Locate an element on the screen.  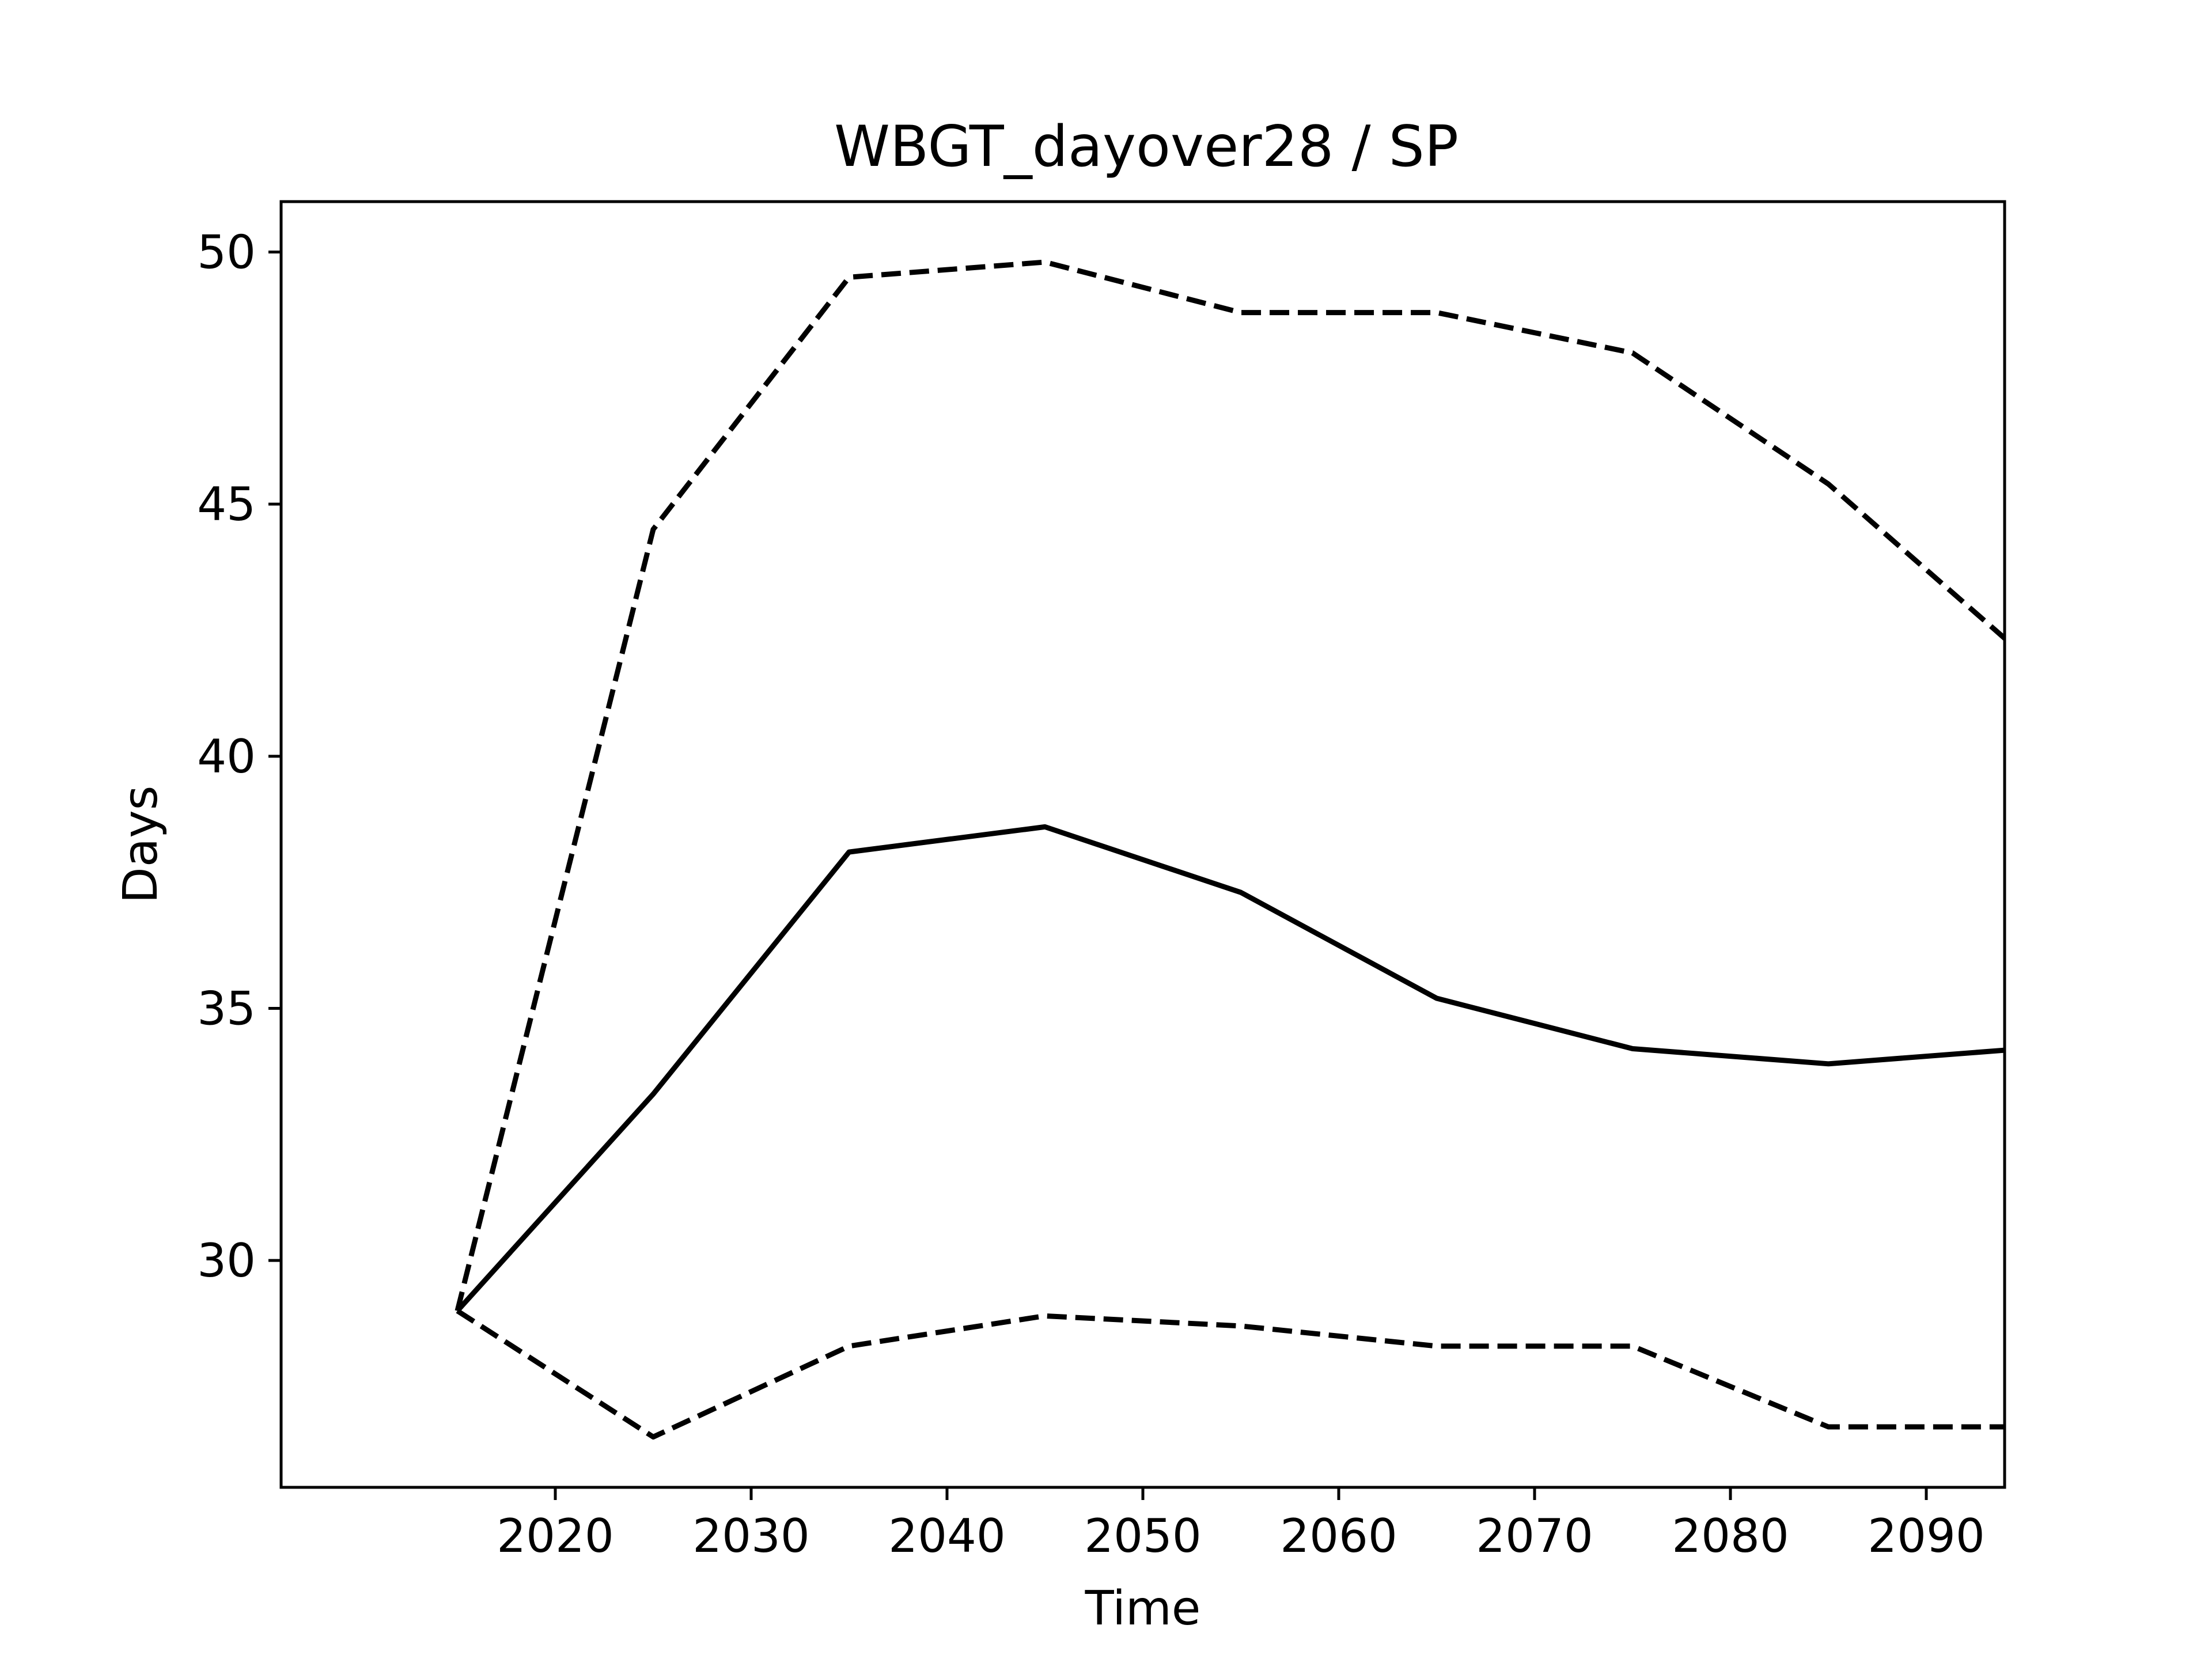
y-tick-label: 50 is located at coordinates (226, 252).